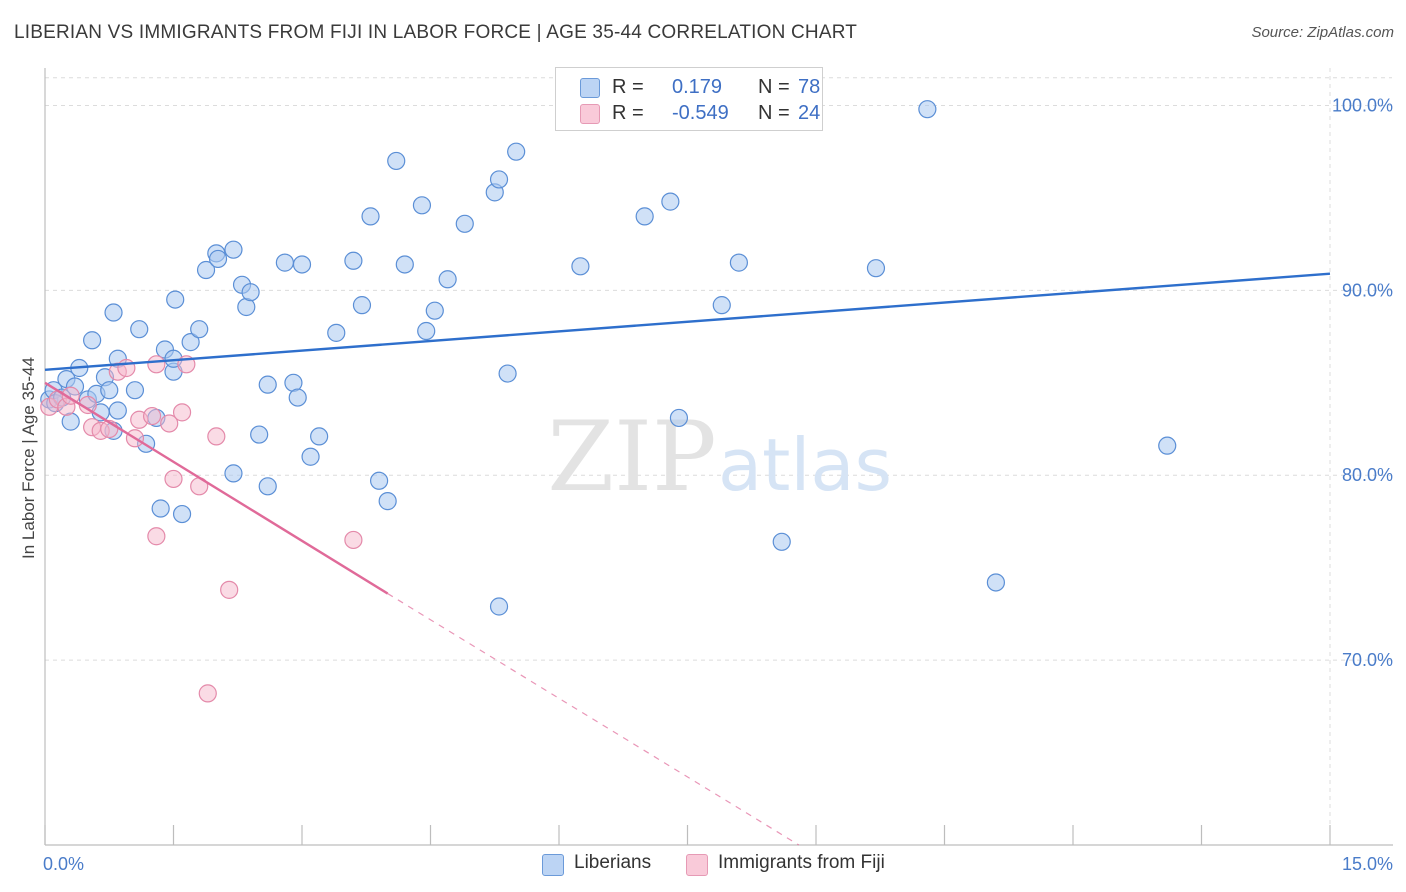 This screenshot has width=1406, height=892. What do you see at coordinates (1322, 32) in the screenshot?
I see `source-label: Source: ZipAtlas.com` at bounding box center [1322, 32].